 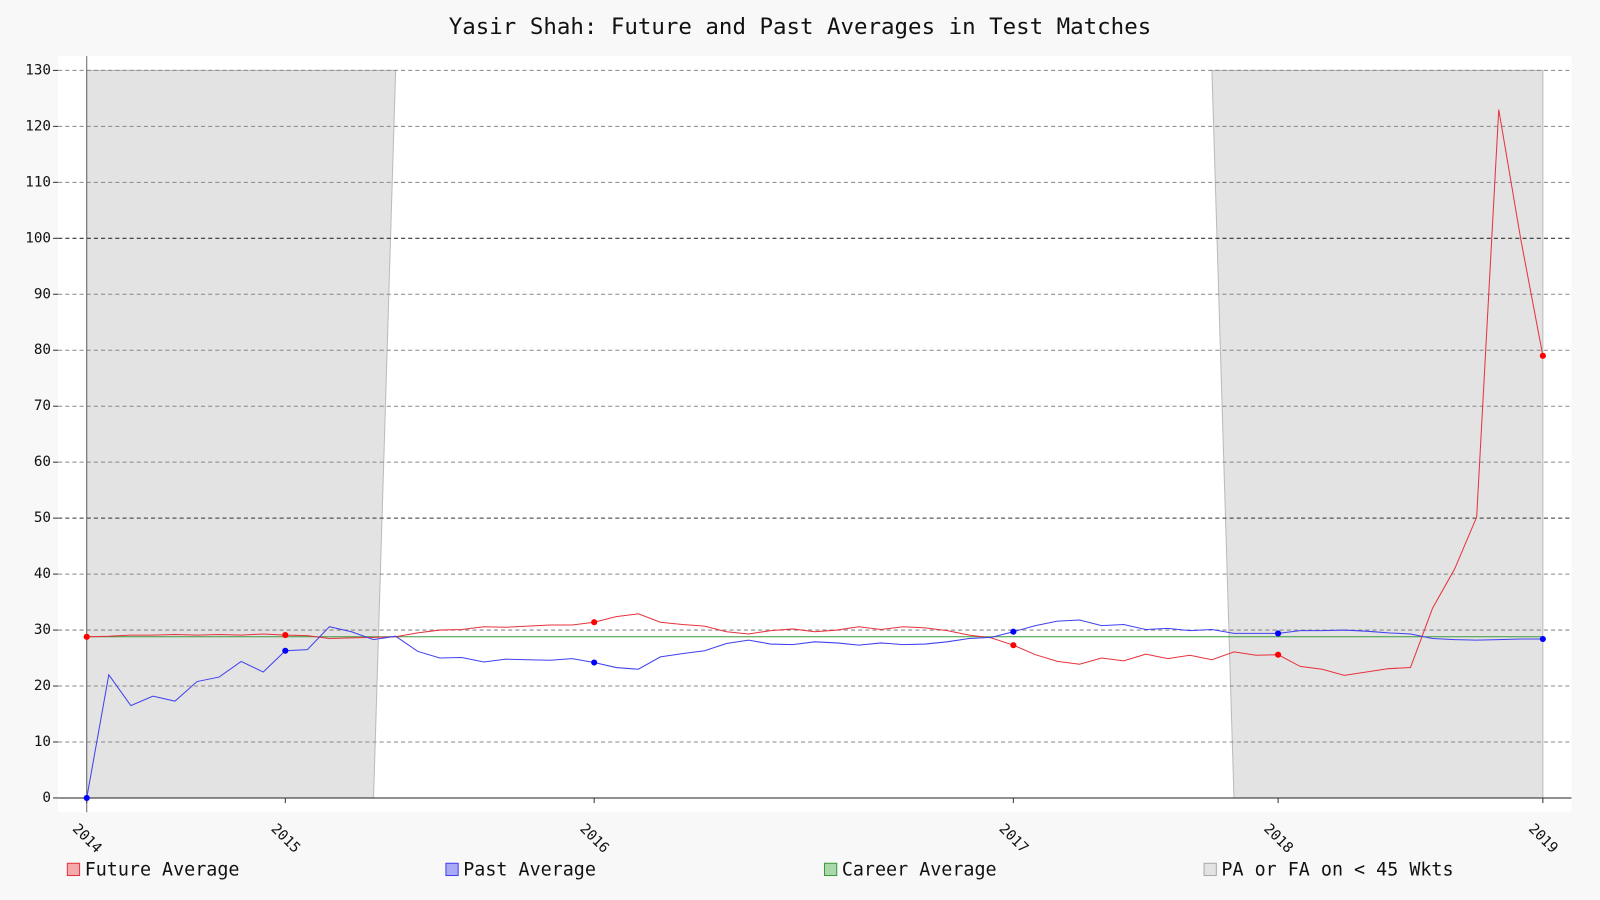 I want to click on legend-label: PA or FA on < 45 Wkts, so click(x=1337, y=869).